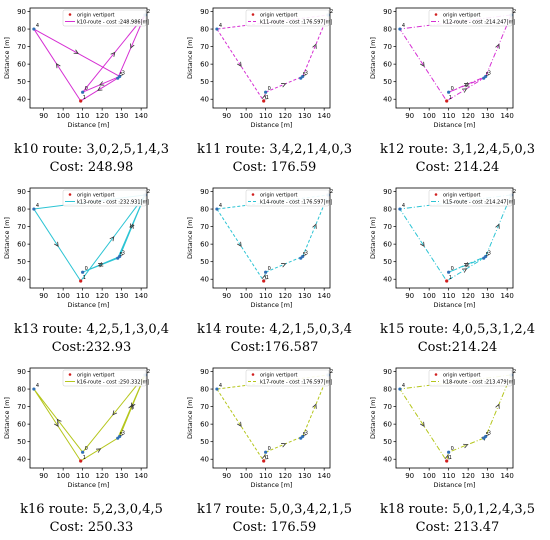  I want to click on cost-caption: Cost:176.587, so click(274, 347).